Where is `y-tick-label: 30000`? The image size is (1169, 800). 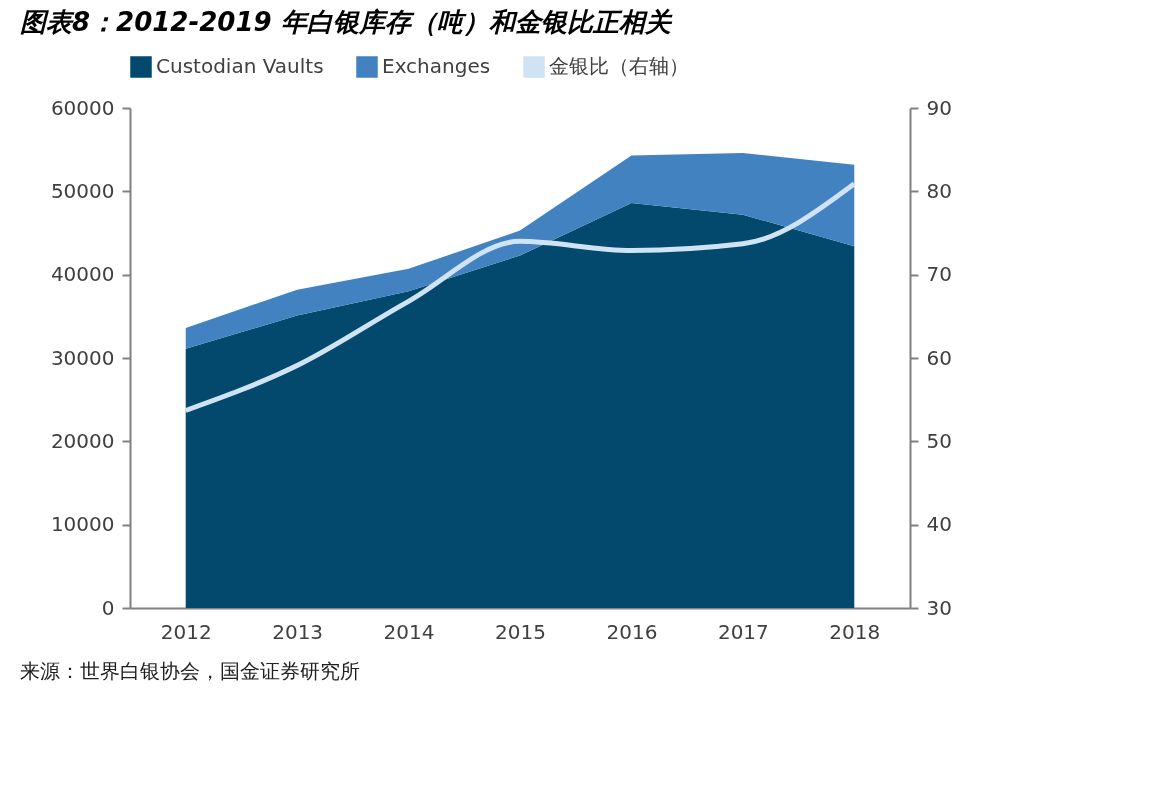 y-tick-label: 30000 is located at coordinates (82, 357).